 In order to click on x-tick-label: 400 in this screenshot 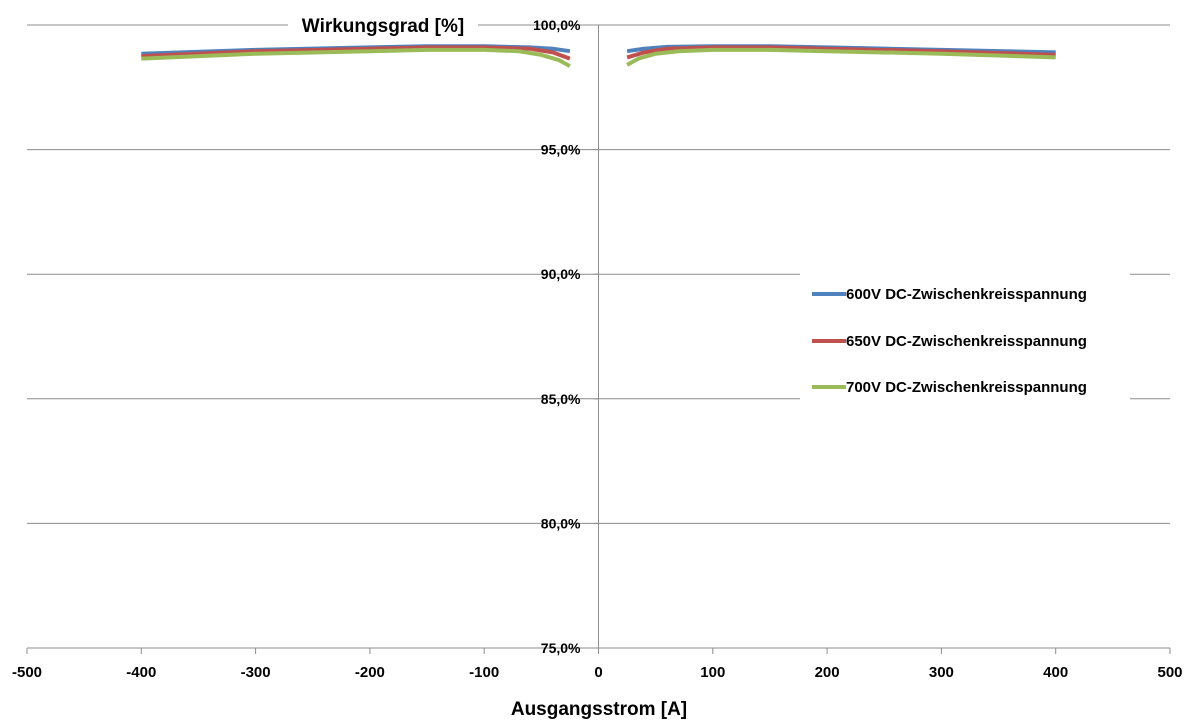, I will do `click(1055, 672)`.